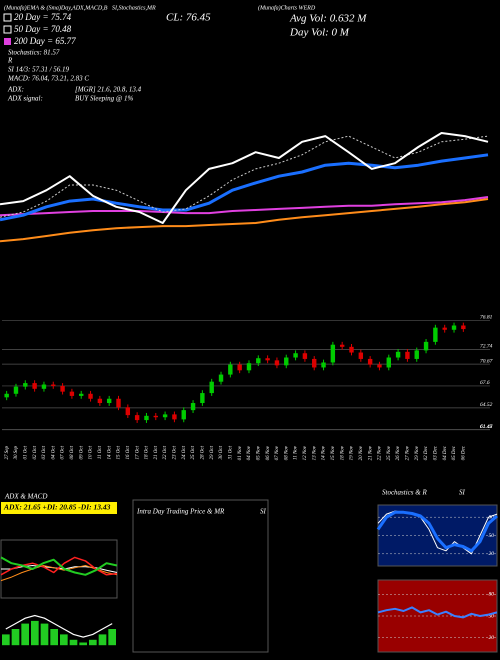 Image resolution: width=500 pixels, height=660 pixels. Describe the element at coordinates (25, 497) in the screenshot. I see `panel-title: ADX & MACD` at that location.